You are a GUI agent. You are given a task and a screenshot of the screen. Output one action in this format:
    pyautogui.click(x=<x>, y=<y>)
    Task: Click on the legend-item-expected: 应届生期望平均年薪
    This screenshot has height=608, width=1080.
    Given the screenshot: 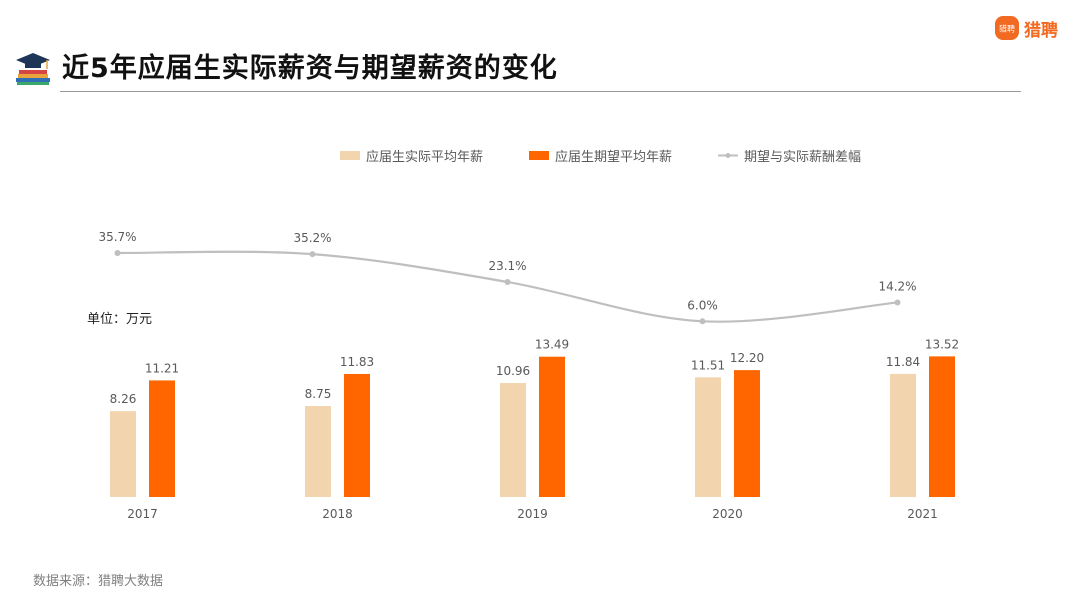 What is the action you would take?
    pyautogui.click(x=600, y=155)
    